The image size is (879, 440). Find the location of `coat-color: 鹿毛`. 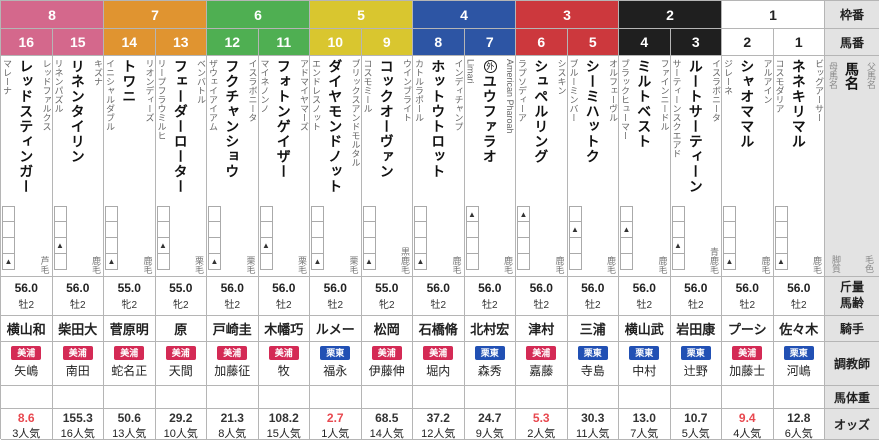

coat-color: 鹿毛 is located at coordinates (662, 265).